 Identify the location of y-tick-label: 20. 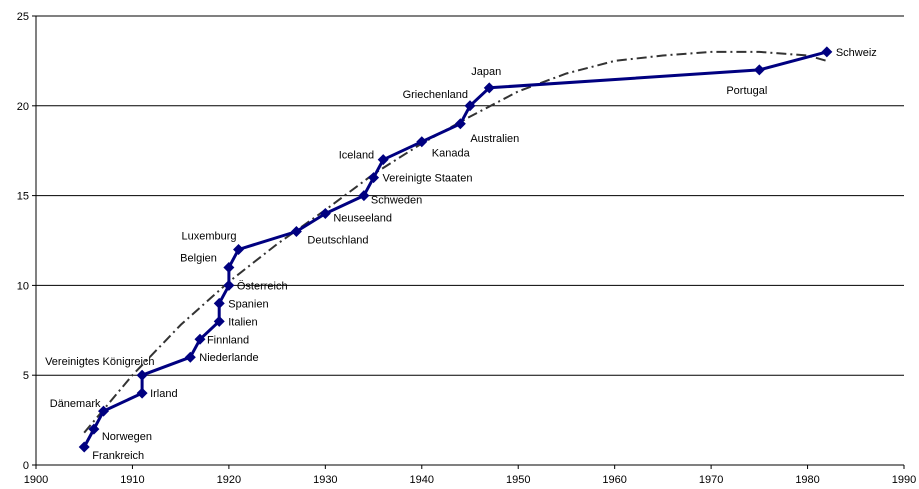
(23, 107).